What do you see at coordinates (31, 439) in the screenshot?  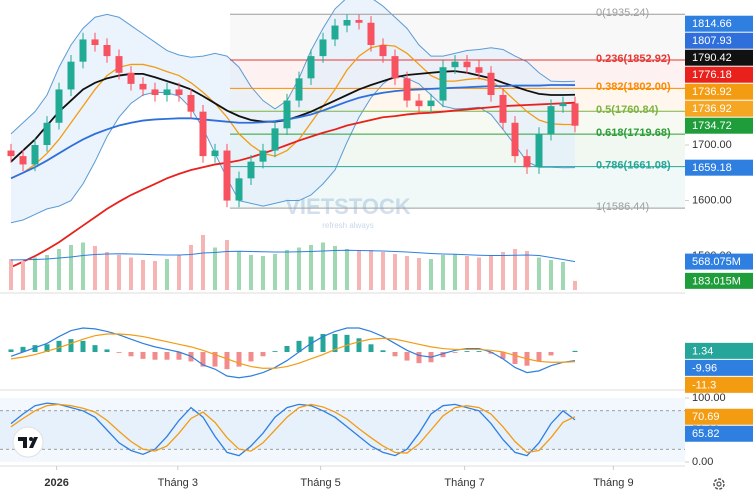 I see `logo-dot` at bounding box center [31, 439].